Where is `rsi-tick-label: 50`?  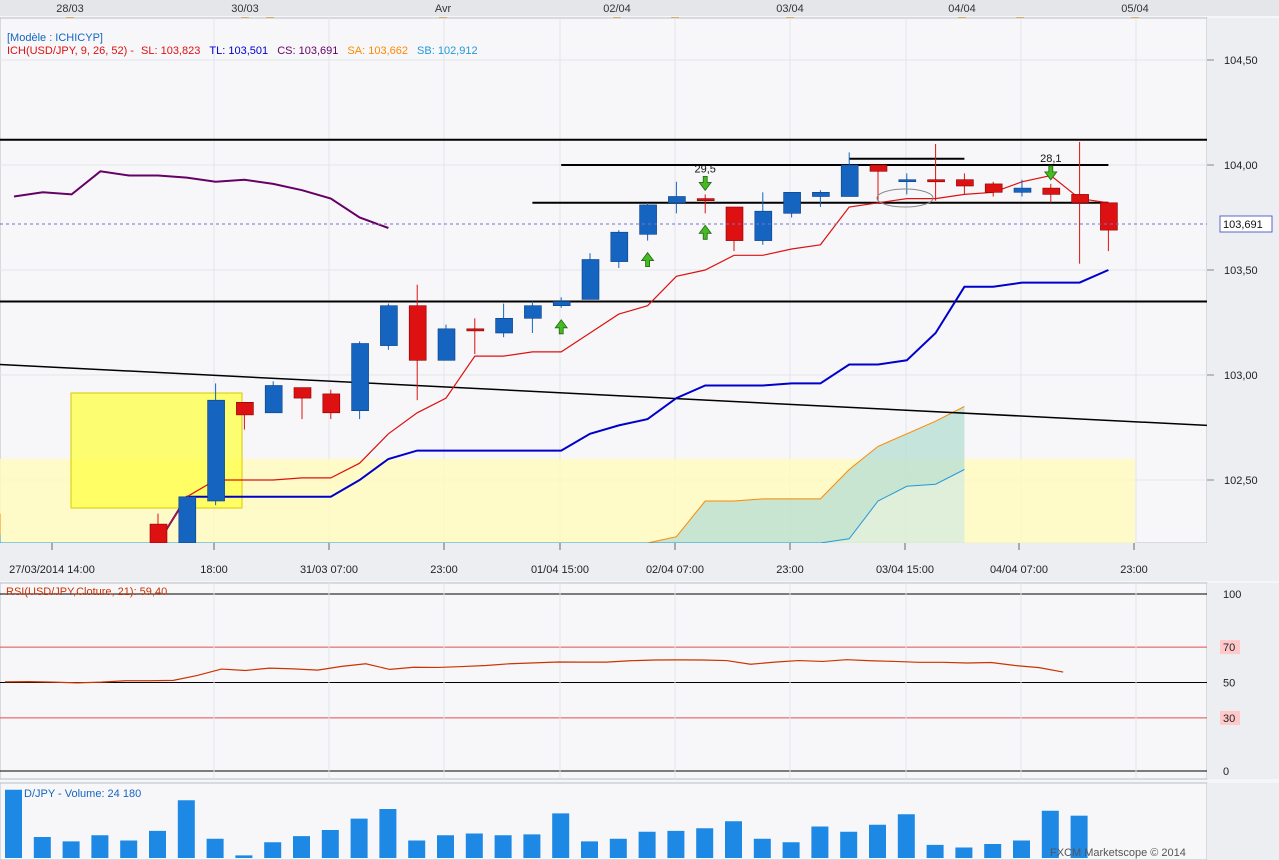
rsi-tick-label: 50 is located at coordinates (1229, 684).